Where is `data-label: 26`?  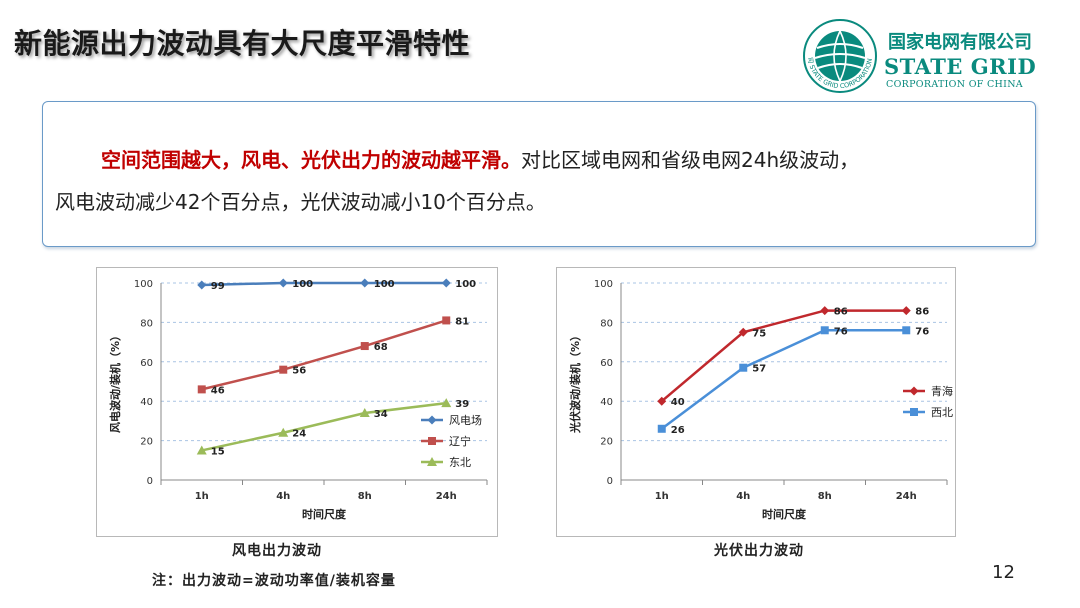 data-label: 26 is located at coordinates (678, 430).